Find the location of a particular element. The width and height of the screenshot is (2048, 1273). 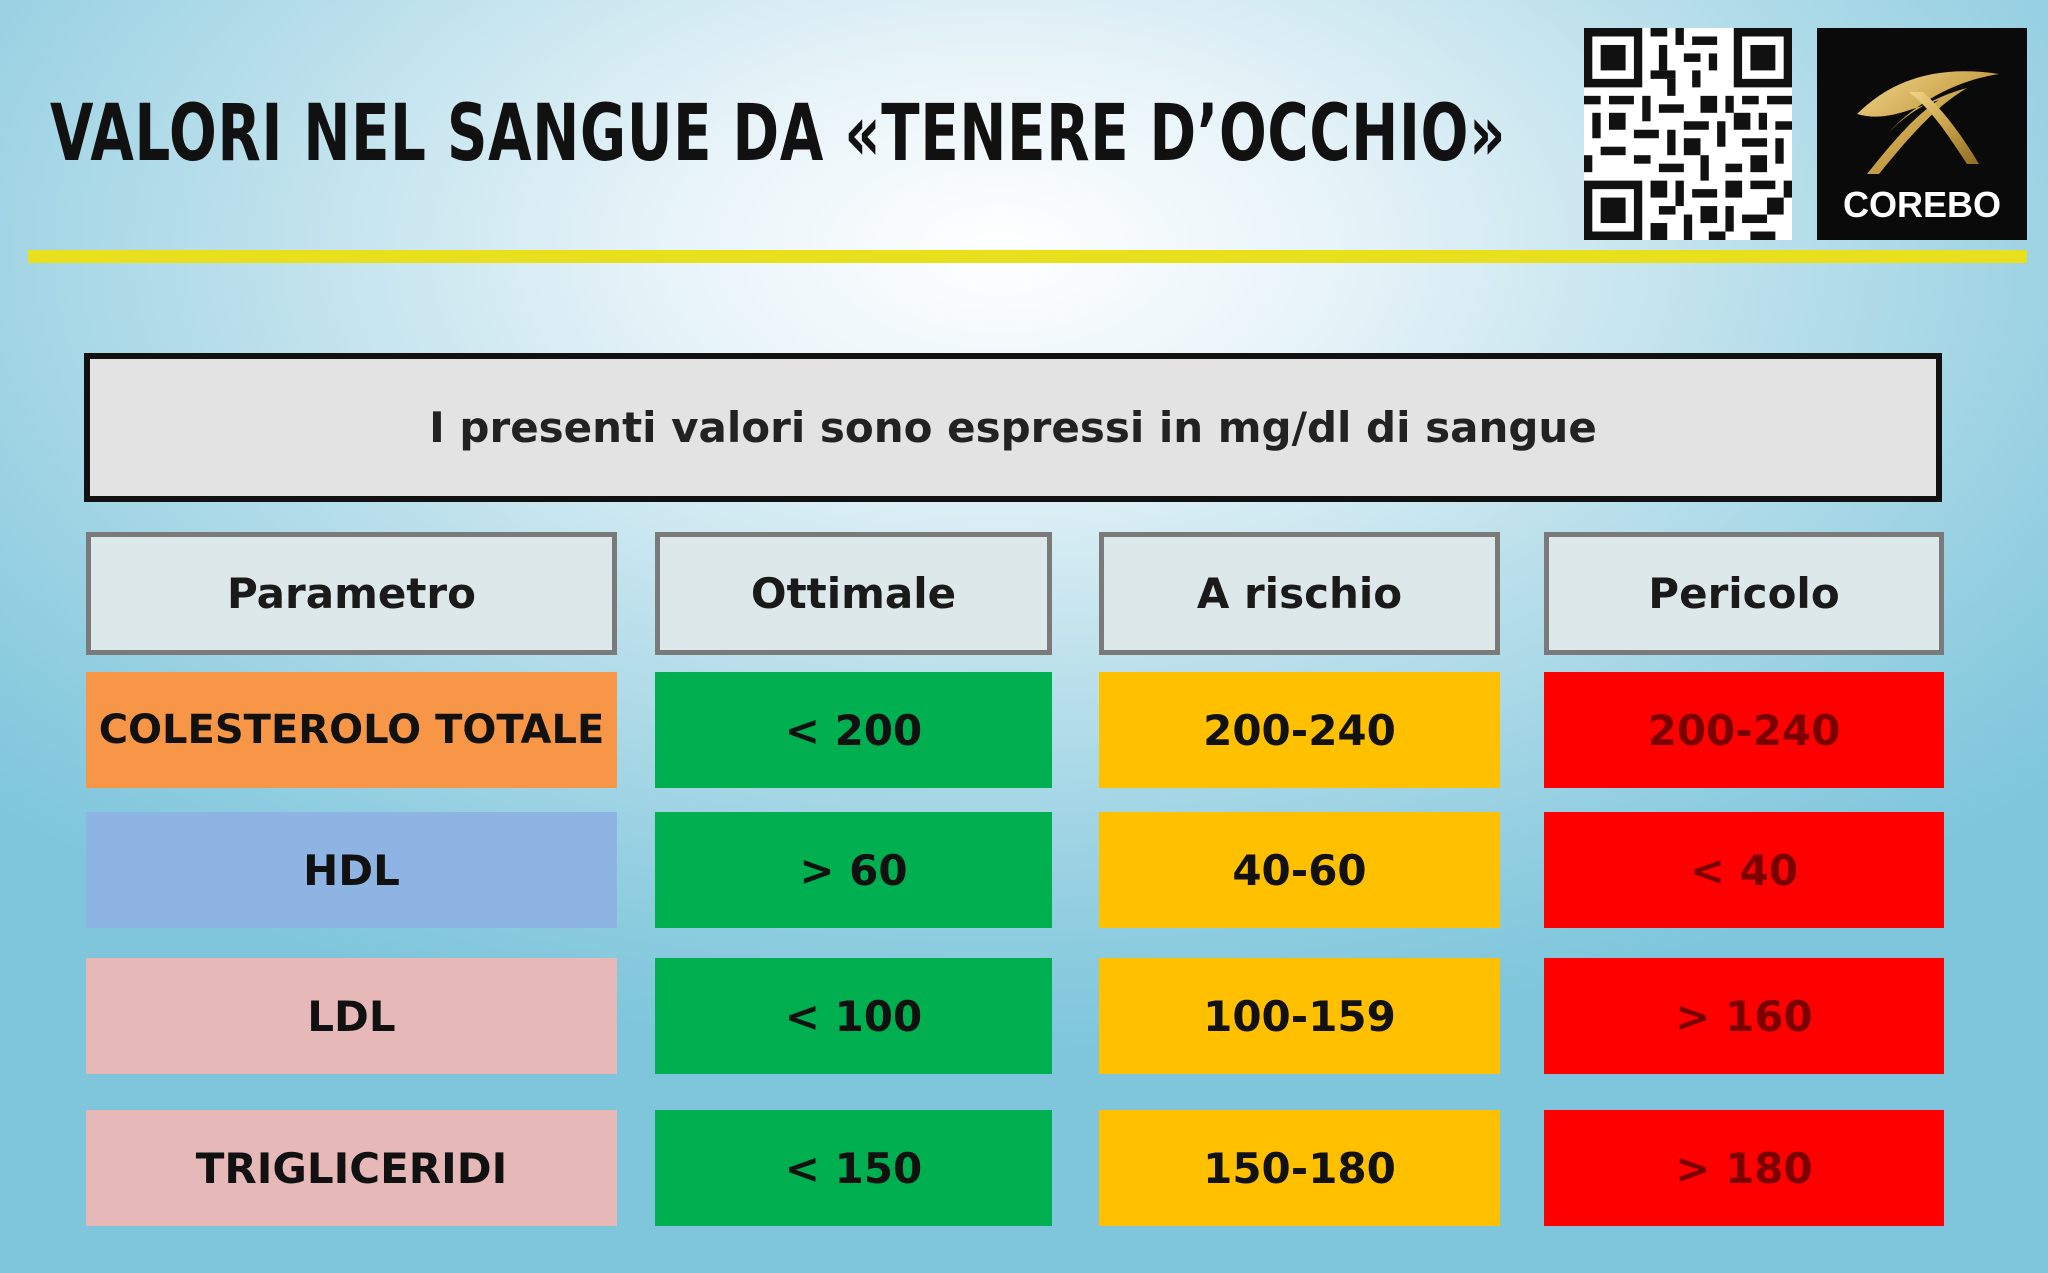

corebo-logo: COREBO is located at coordinates (1922, 134).